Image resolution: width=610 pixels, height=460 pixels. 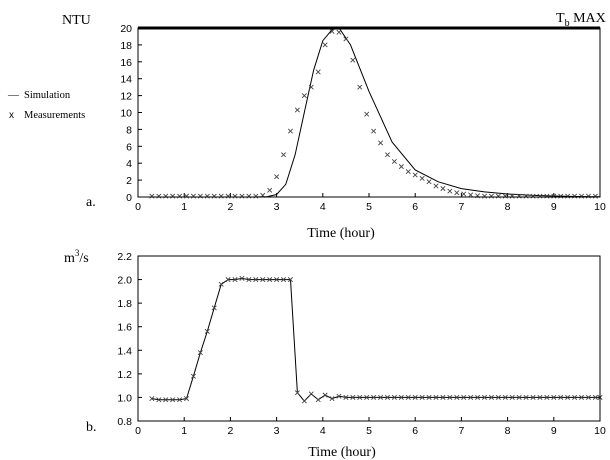 What do you see at coordinates (124, 328) in the screenshot?
I see `panel-b-y-tick-label: 1.6` at bounding box center [124, 328].